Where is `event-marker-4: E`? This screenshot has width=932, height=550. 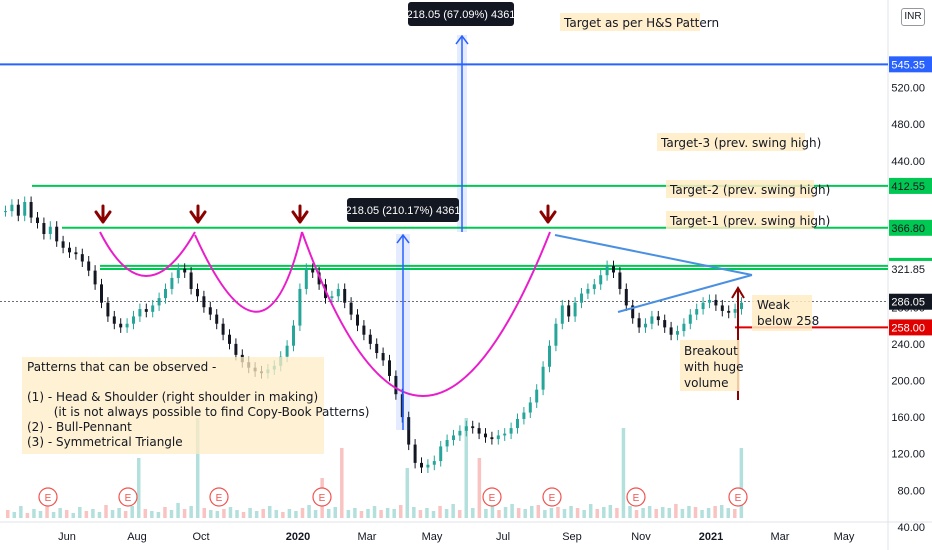
event-marker-4: E is located at coordinates (322, 497).